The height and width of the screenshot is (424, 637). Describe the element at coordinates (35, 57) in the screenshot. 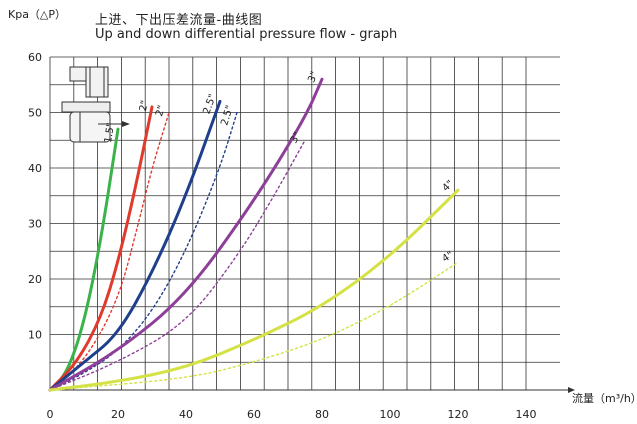

I see `y-tick-label: 60` at that location.